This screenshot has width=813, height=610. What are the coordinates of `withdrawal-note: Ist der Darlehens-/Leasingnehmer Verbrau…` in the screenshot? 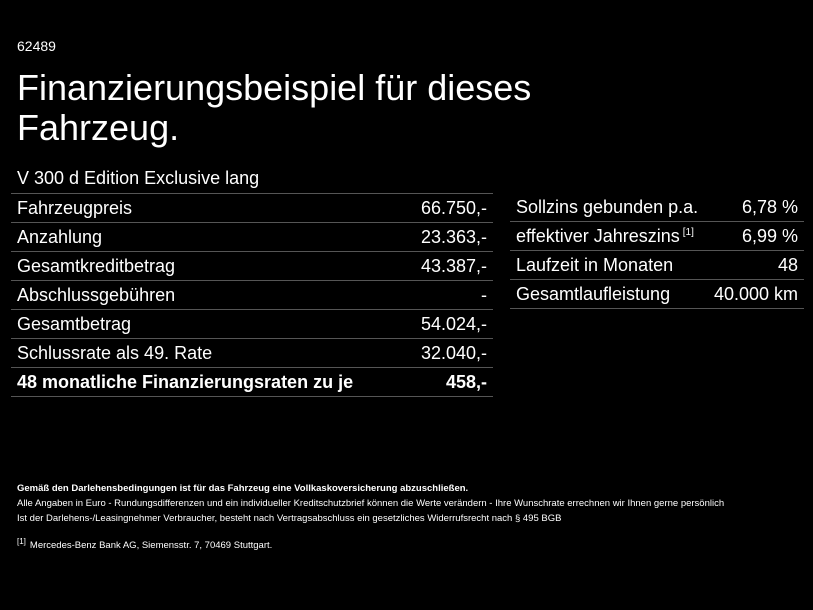 It's located at (289, 518).